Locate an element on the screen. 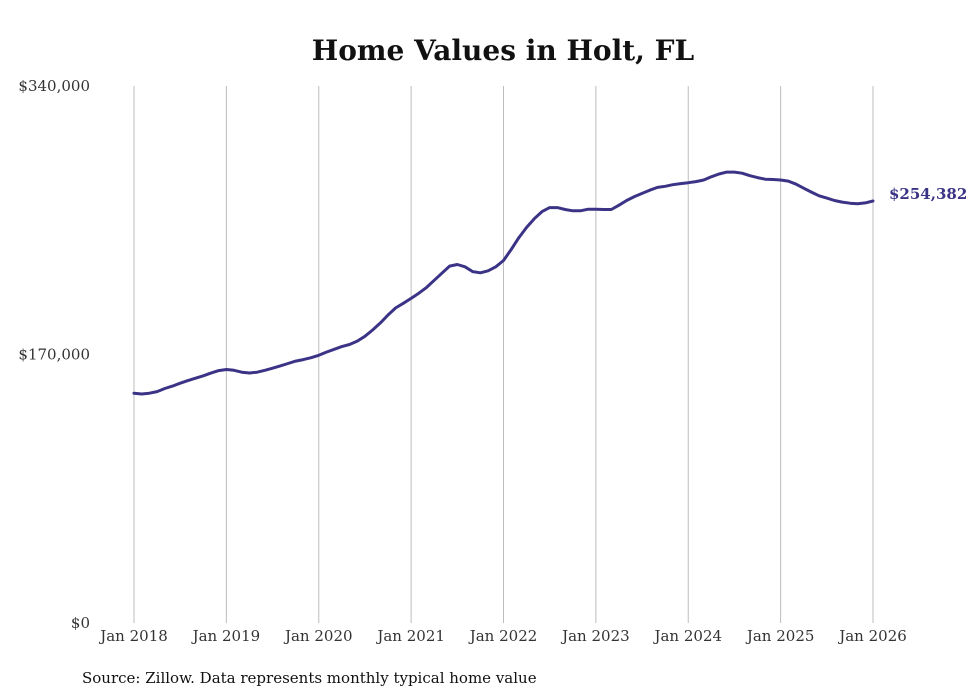 Image resolution: width=980 pixels, height=699 pixels. x-tick-label: Jan 2018 is located at coordinates (133, 636).